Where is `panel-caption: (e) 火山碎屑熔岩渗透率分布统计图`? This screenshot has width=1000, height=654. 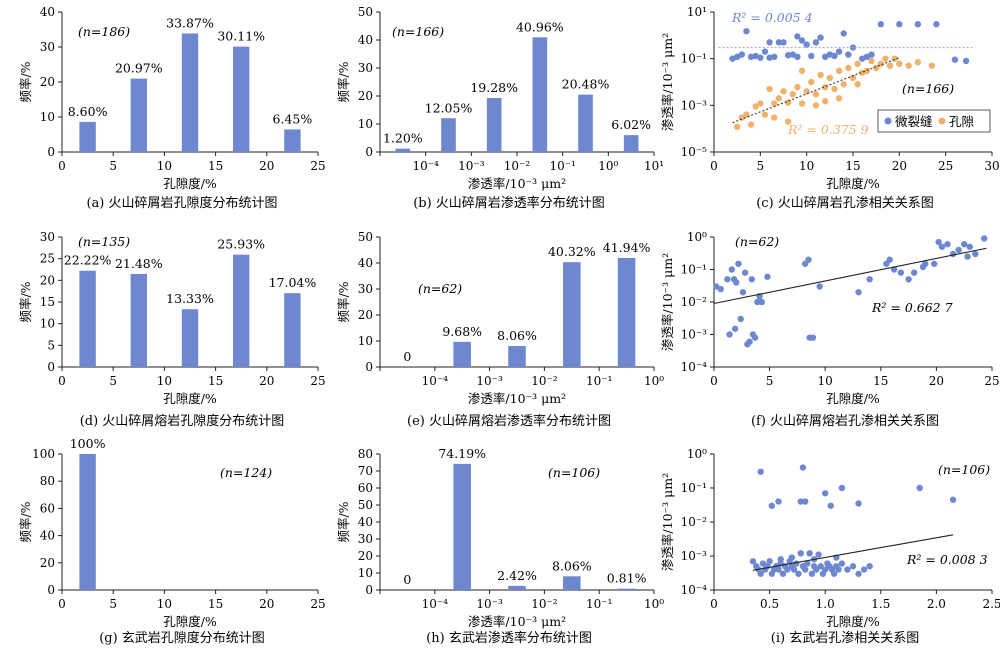
panel-caption: (e) 火山碎屑熔岩渗透率分布统计图 is located at coordinates (509, 421).